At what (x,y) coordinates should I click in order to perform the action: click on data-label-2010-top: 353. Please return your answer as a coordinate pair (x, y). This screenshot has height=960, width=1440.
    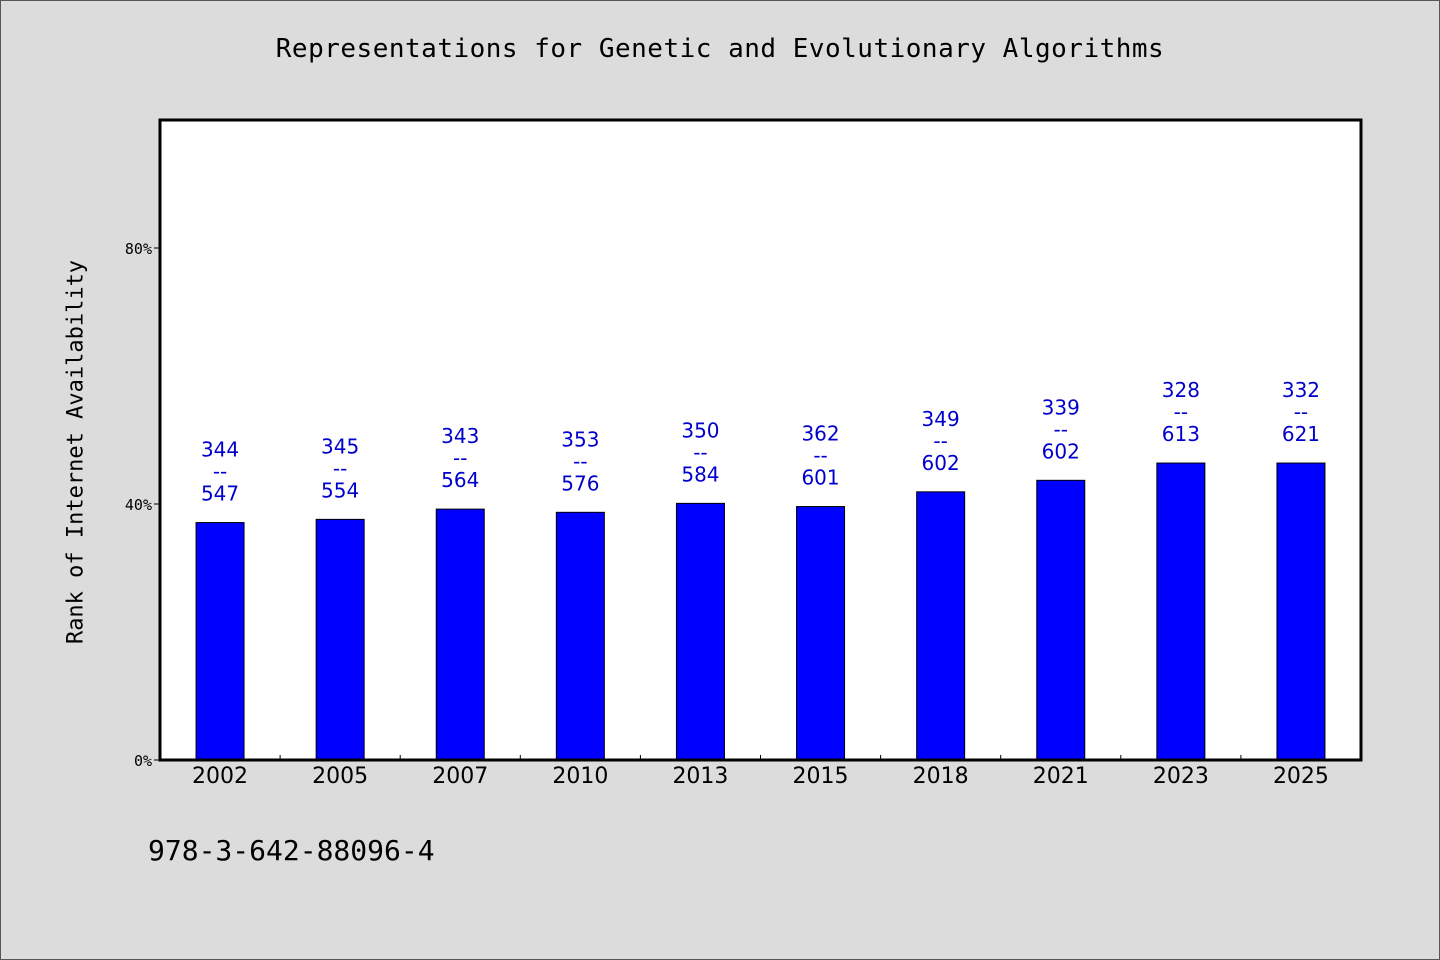
    Looking at the image, I should click on (580, 439).